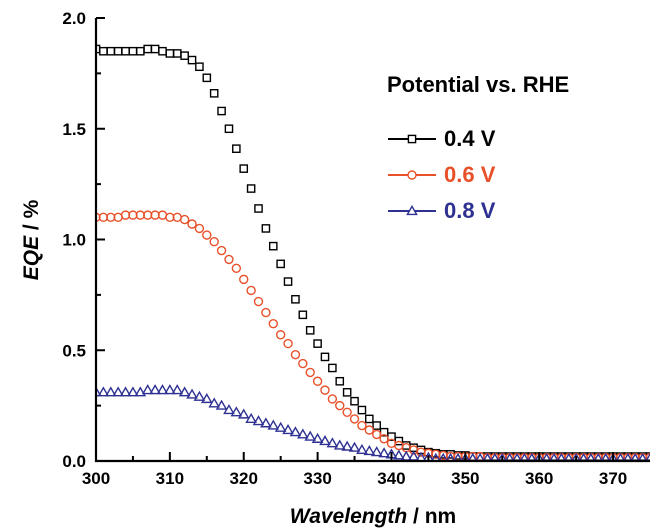  Describe the element at coordinates (74, 461) in the screenshot. I see `y-tick-label: 0.0` at that location.